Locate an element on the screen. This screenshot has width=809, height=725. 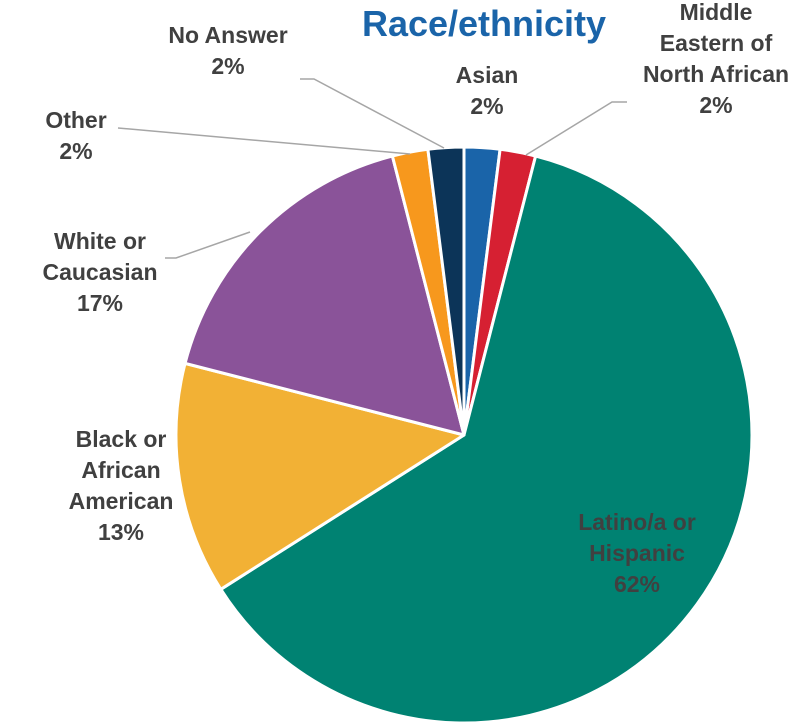
slice-label-line: 13% is located at coordinates (121, 532).